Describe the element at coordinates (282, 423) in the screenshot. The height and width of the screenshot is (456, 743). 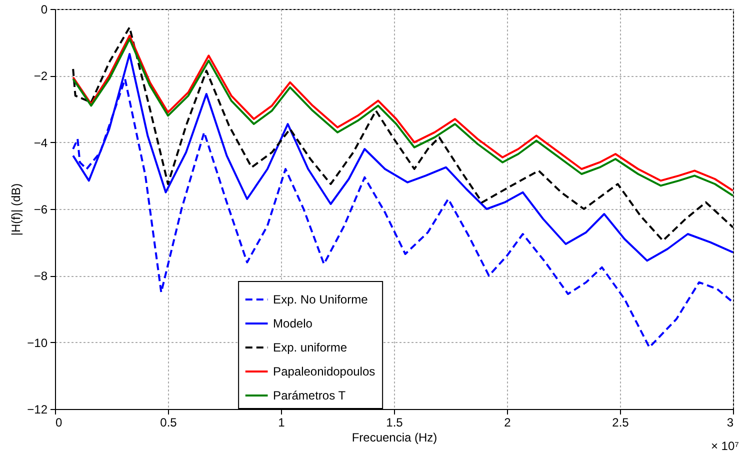
I see `x-tick-label: 1` at that location.